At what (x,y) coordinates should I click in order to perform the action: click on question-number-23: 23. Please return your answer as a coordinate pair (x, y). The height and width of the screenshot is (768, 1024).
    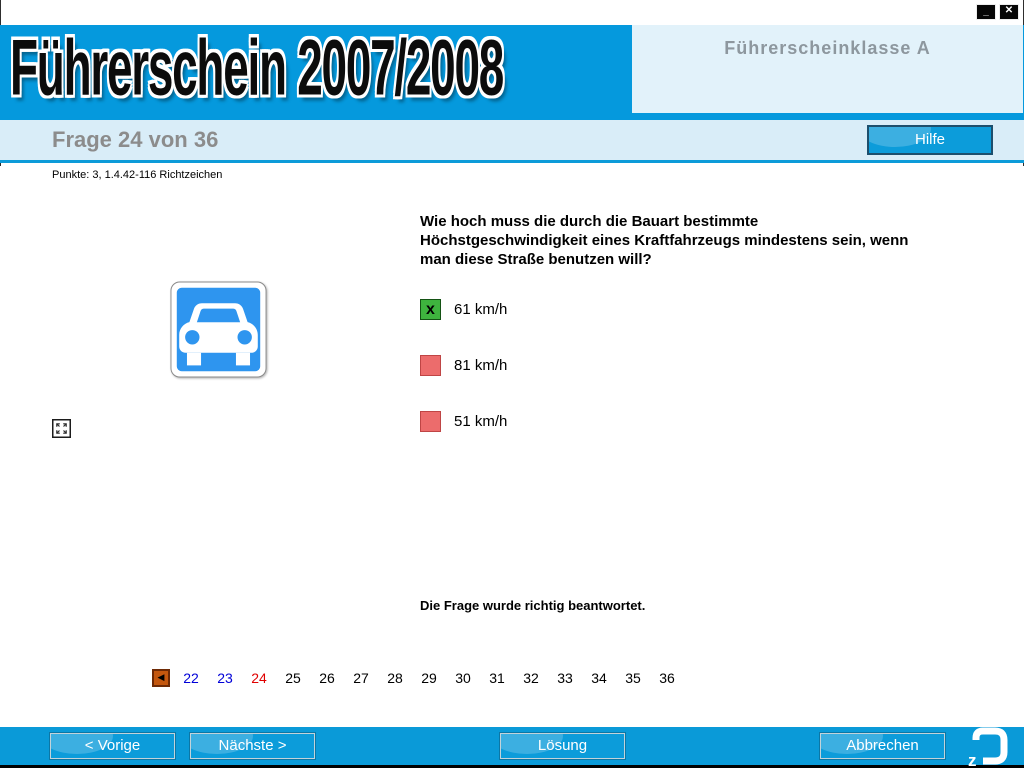
    Looking at the image, I should click on (225, 678).